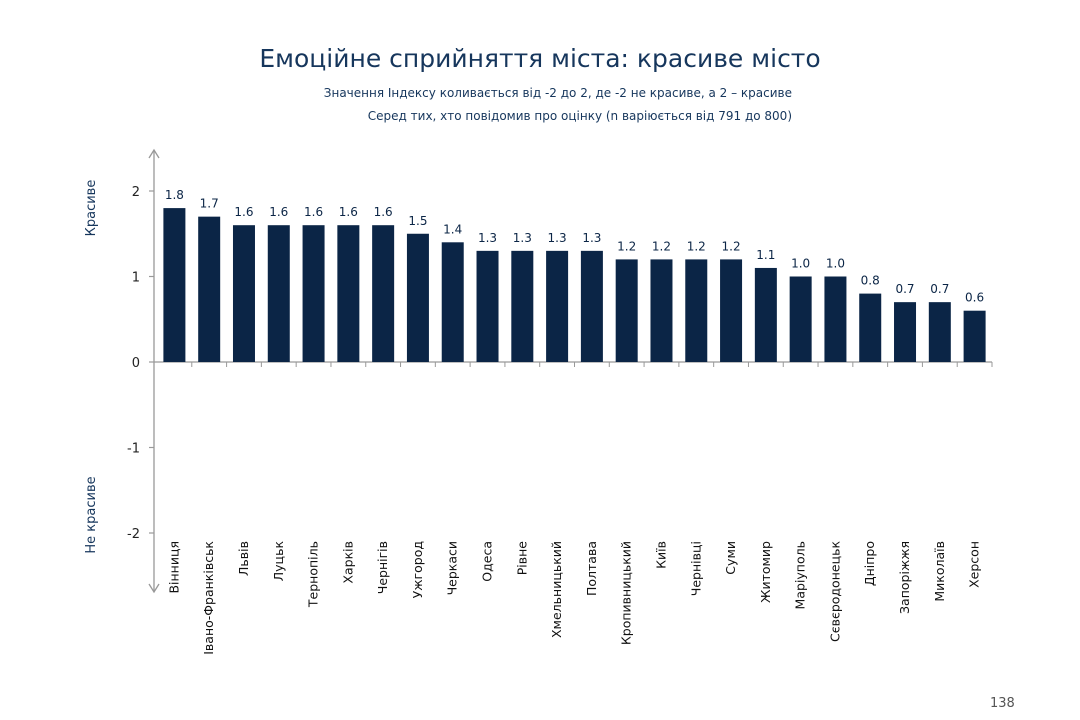  Describe the element at coordinates (904, 577) in the screenshot. I see `category-label: Запоріжжя` at that location.